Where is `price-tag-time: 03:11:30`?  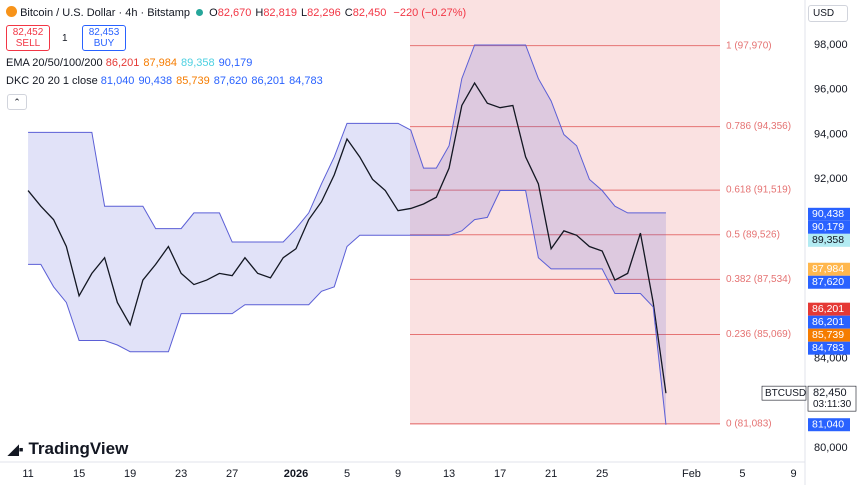
price-tag-time: 03:11:30 is located at coordinates (832, 404).